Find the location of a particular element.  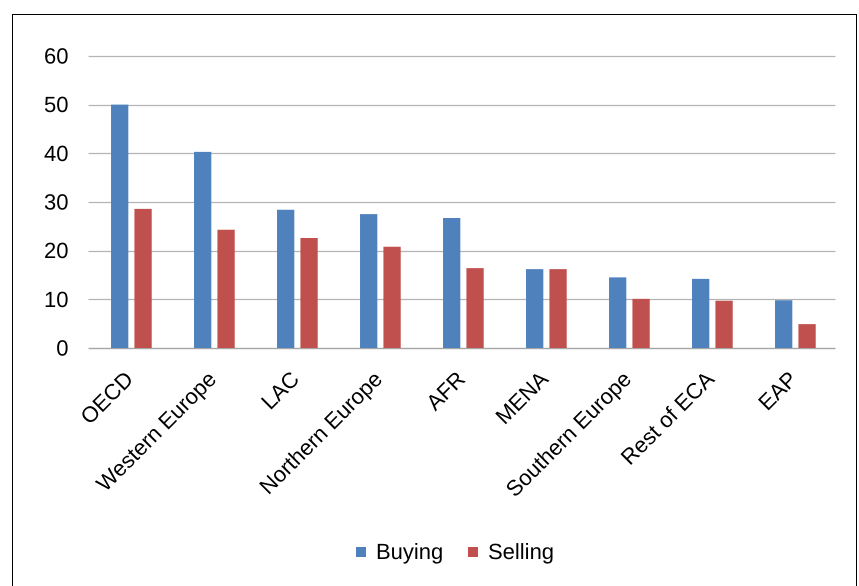

y-tick-label: 50 is located at coordinates (56, 105).